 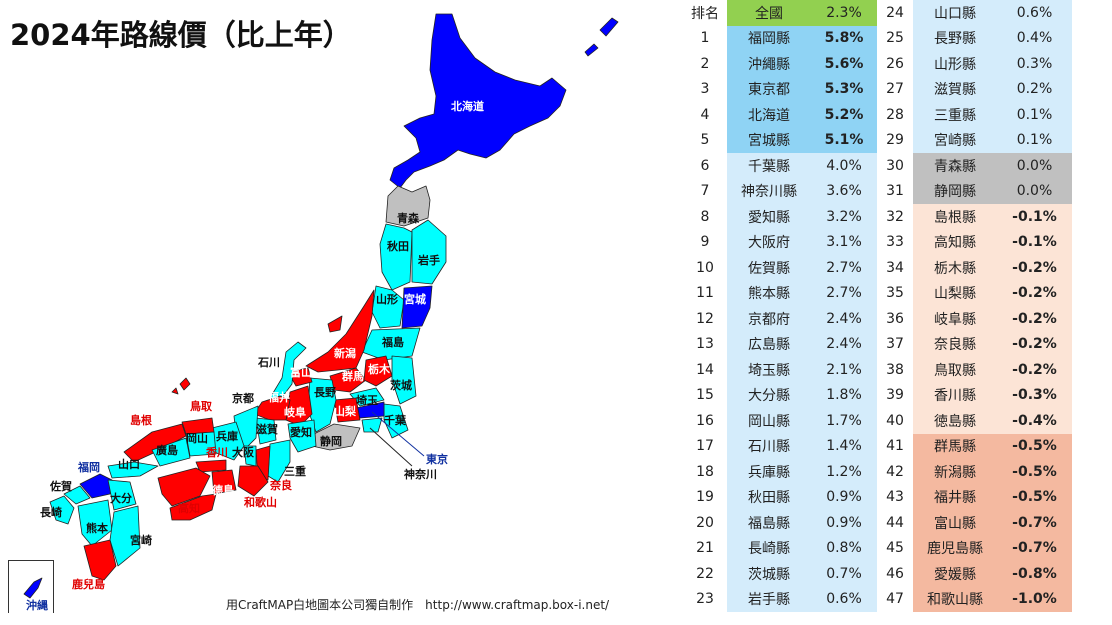 I want to click on prefecture-name: 岡山縣, so click(x=769, y=421).